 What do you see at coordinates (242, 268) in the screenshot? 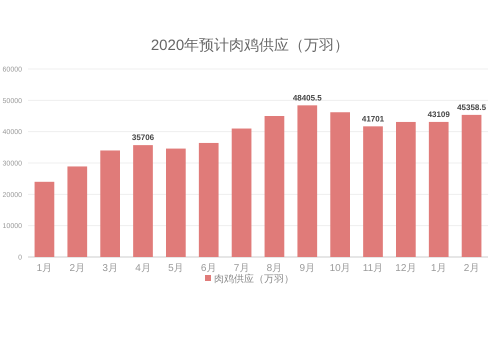
I see `x-tick-label: 7月` at bounding box center [242, 268].